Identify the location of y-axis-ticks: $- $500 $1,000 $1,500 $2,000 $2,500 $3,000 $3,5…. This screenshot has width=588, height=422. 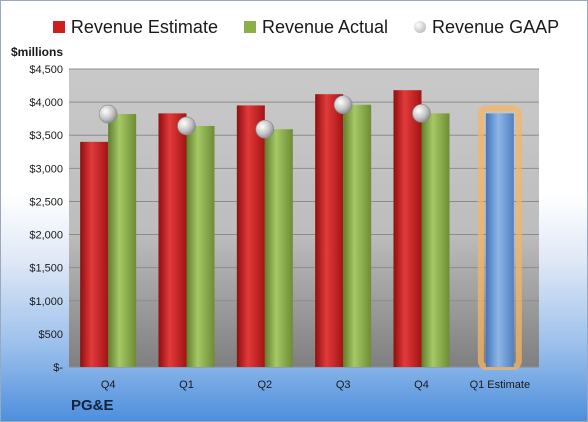
(46, 219).